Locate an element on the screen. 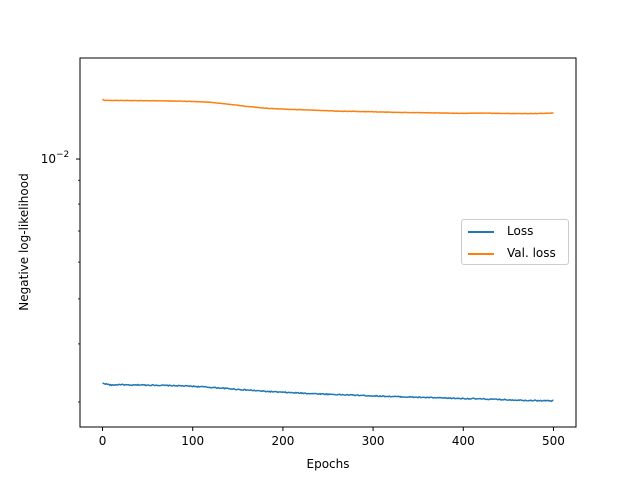  legend-label-val-loss: Val. loss is located at coordinates (531, 253).